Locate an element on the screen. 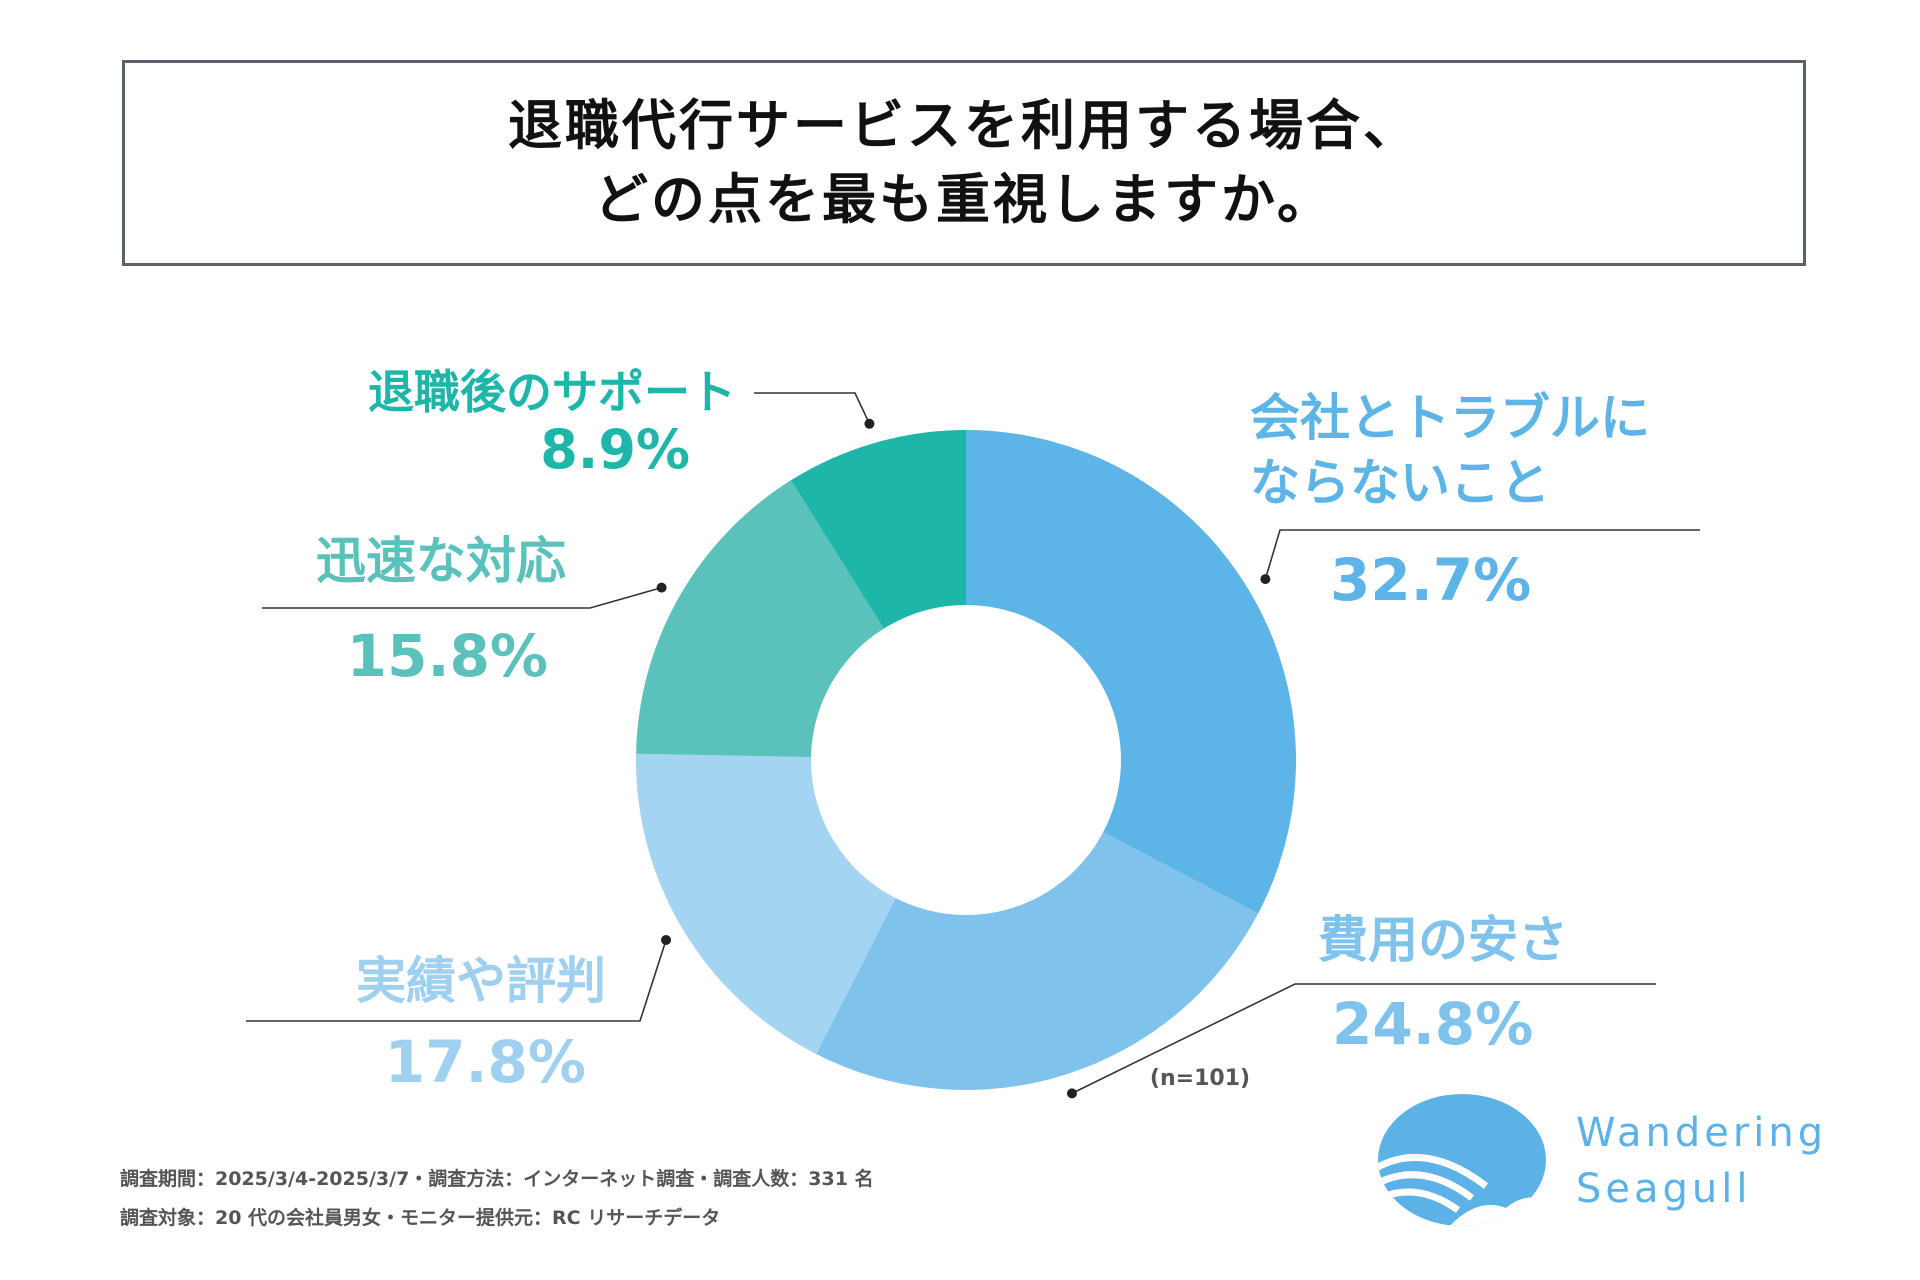  slice-label-3: 実績や評判 is located at coordinates (481, 981).